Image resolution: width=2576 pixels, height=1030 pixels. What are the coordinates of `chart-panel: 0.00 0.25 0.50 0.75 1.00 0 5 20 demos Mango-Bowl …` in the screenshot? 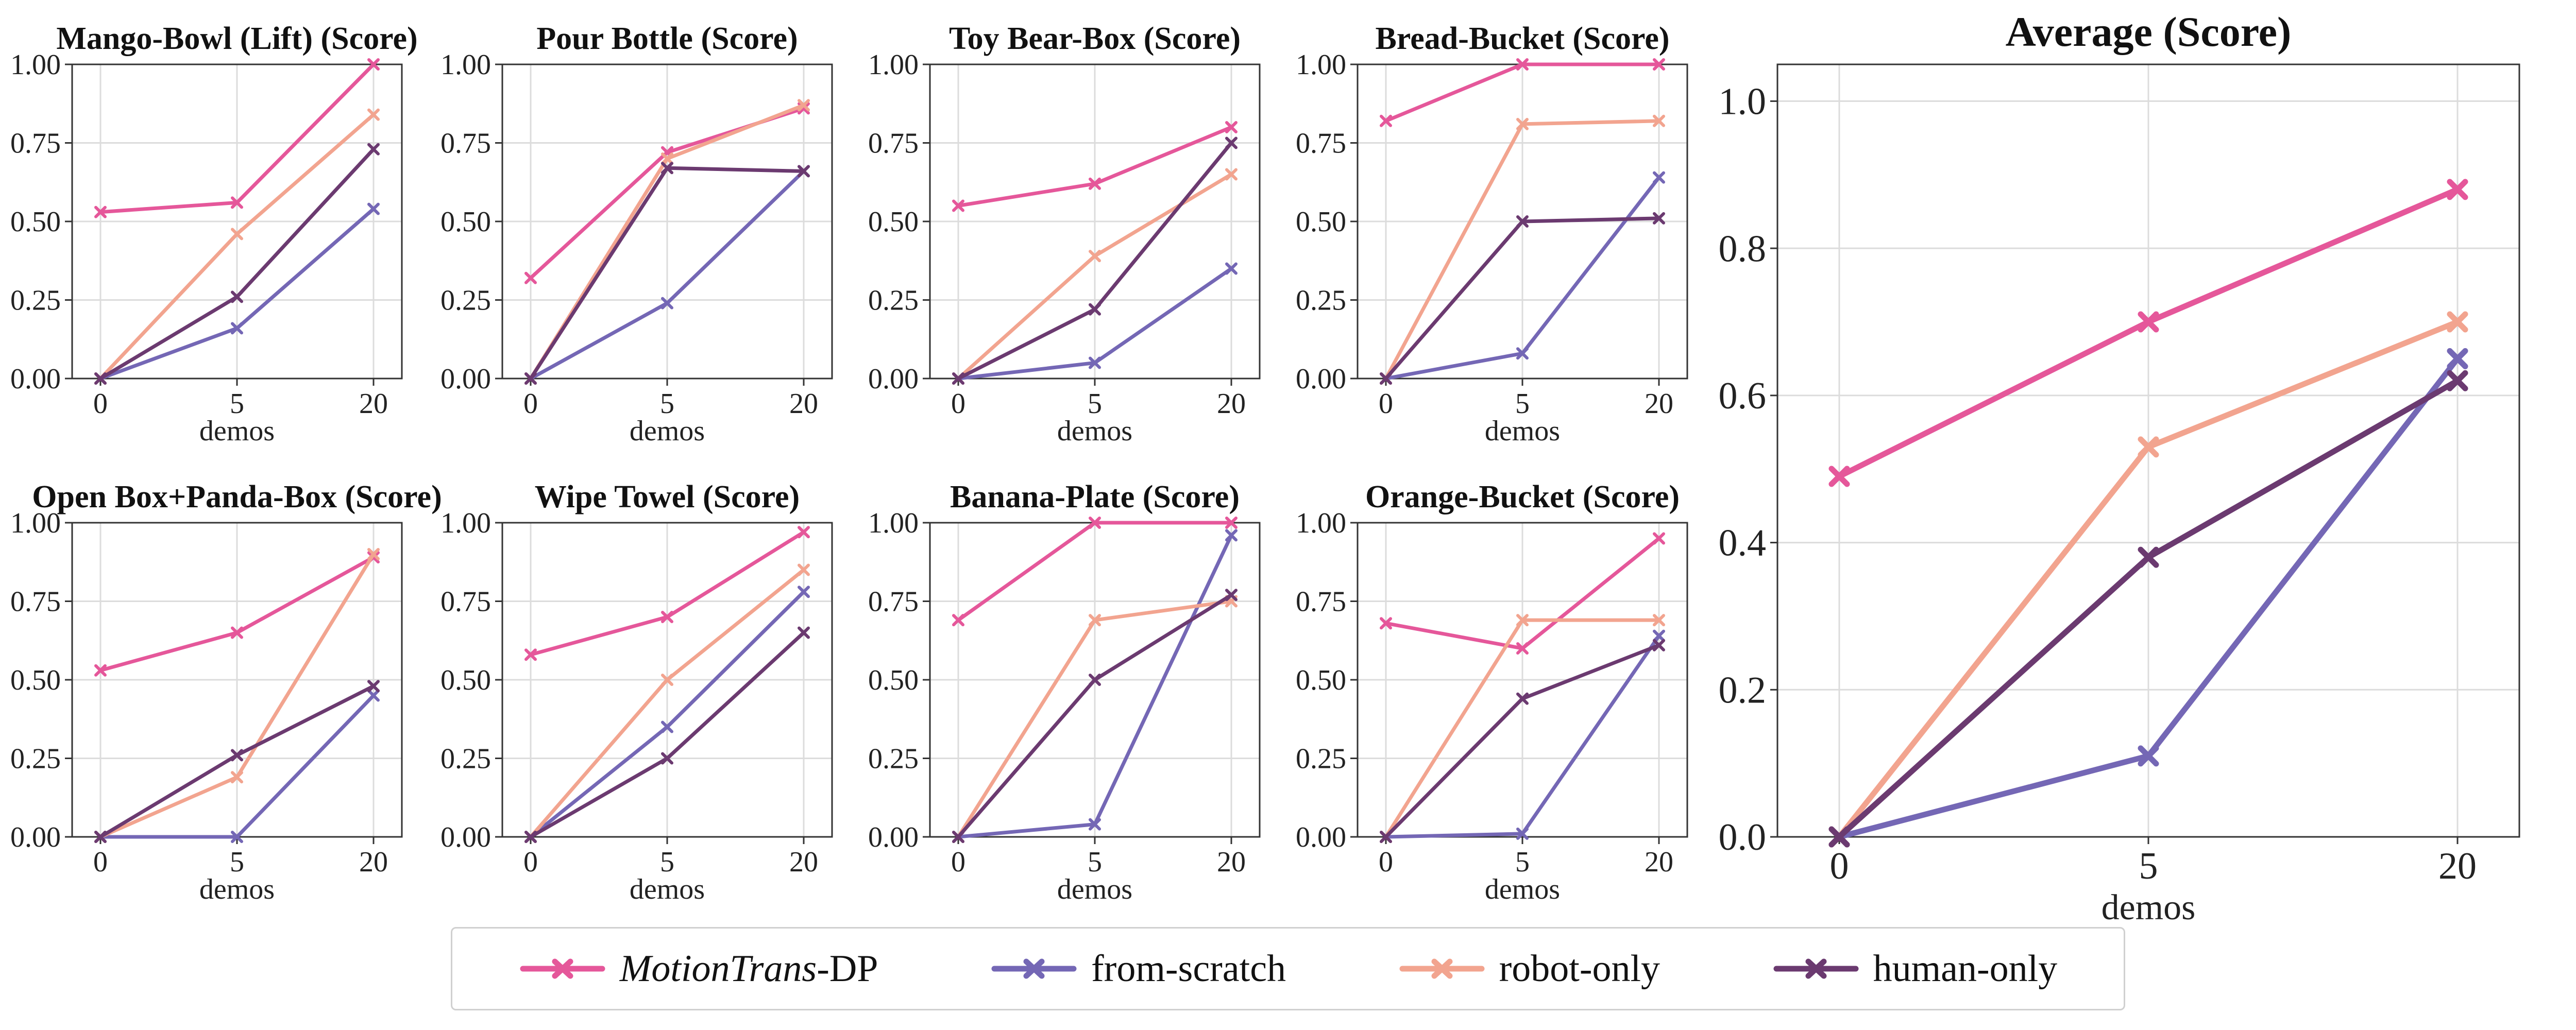 It's located at (214, 234).